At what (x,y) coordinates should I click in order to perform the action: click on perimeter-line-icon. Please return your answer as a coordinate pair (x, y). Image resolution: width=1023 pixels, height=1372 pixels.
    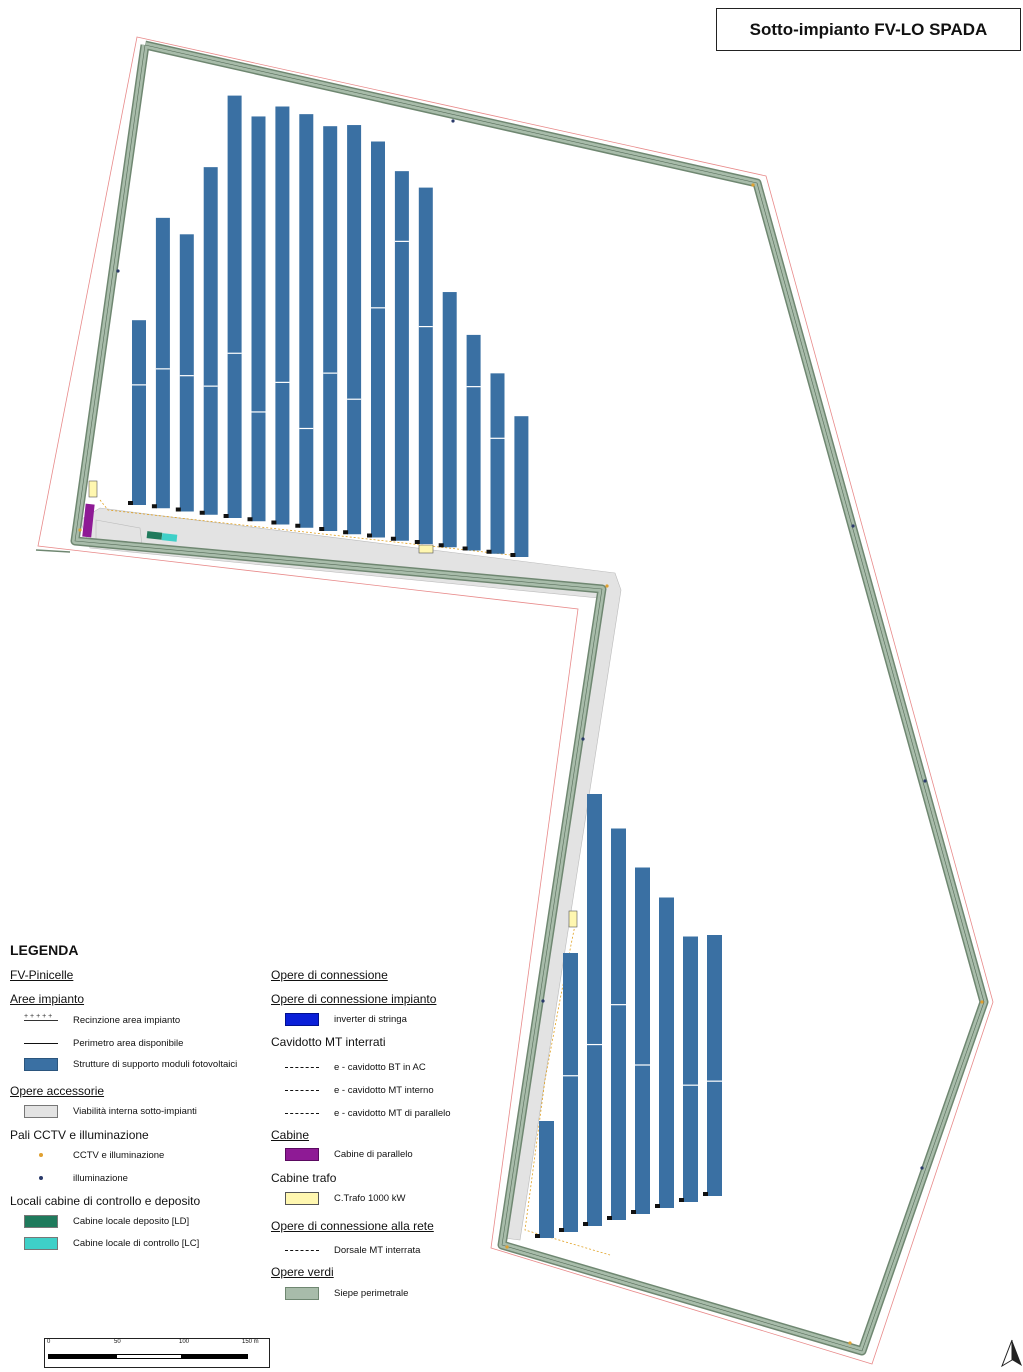
    Looking at the image, I should click on (41, 1043).